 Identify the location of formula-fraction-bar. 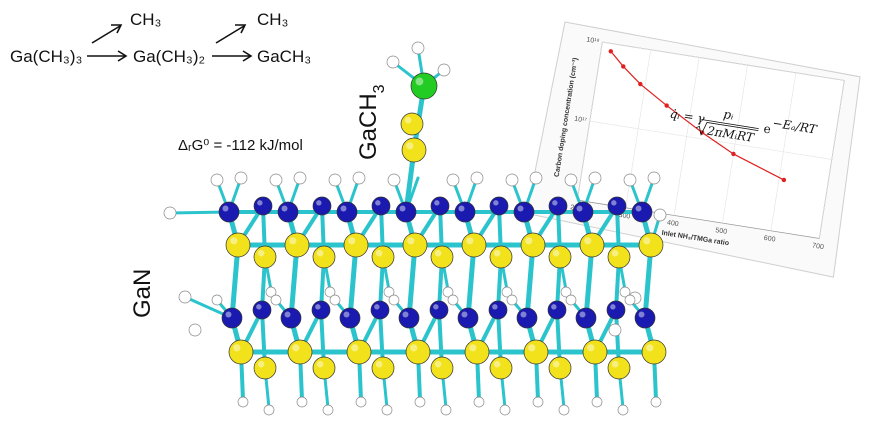
(730, 124).